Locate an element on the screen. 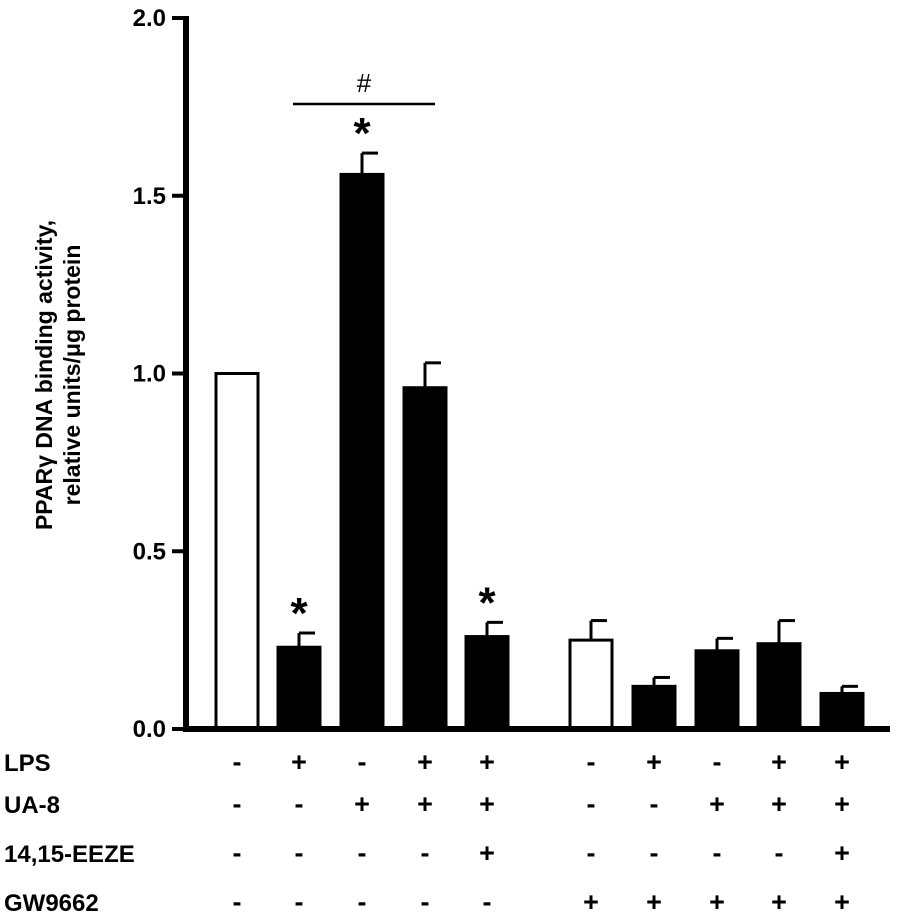  treatment-sign-4-9: + is located at coordinates (779, 902).